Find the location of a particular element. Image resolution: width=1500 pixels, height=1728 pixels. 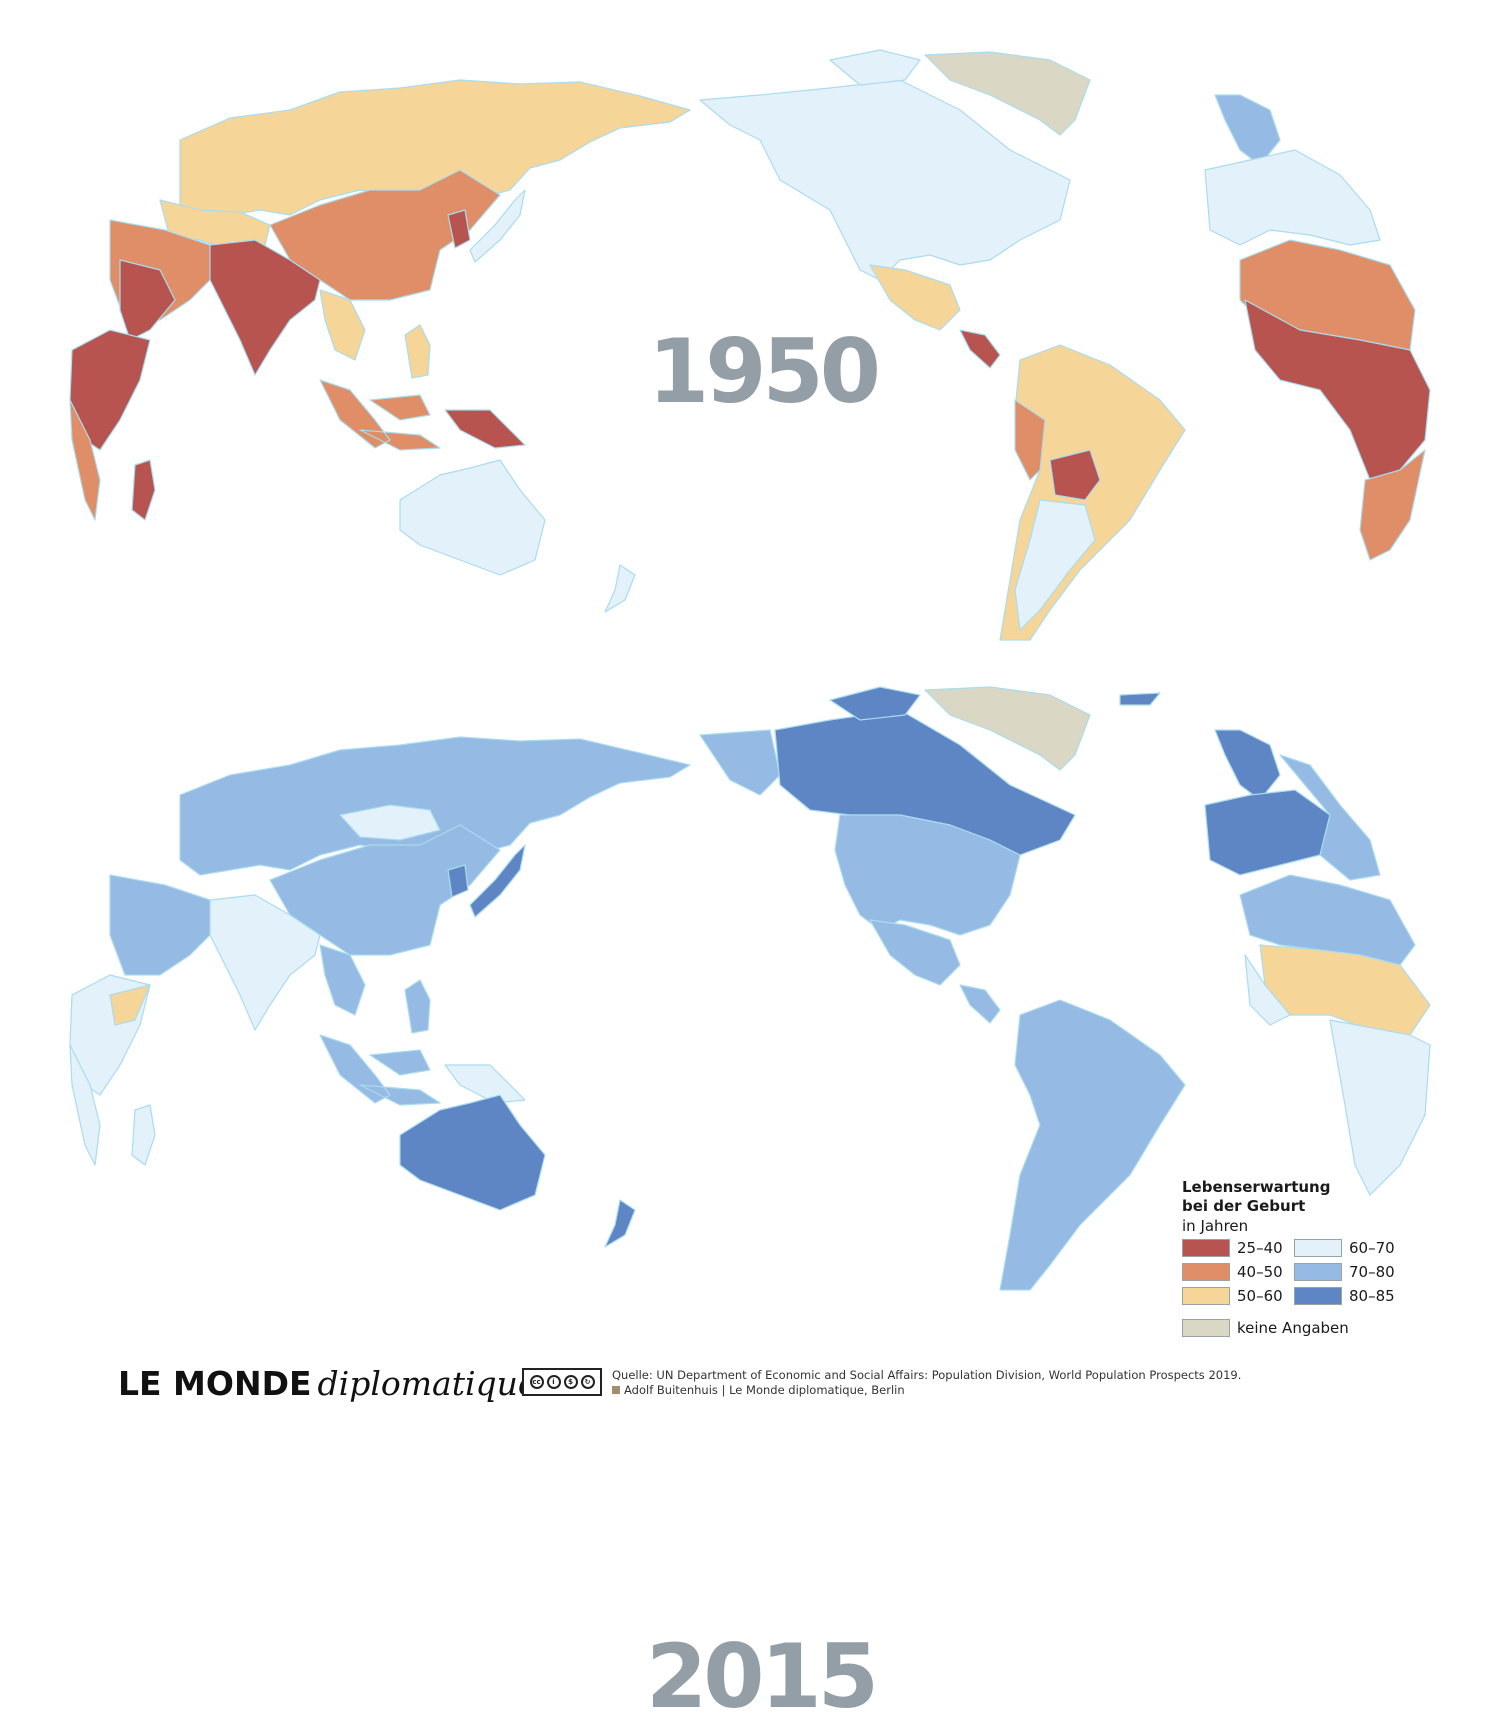

sa-icon: ↻ is located at coordinates (587, 1382).